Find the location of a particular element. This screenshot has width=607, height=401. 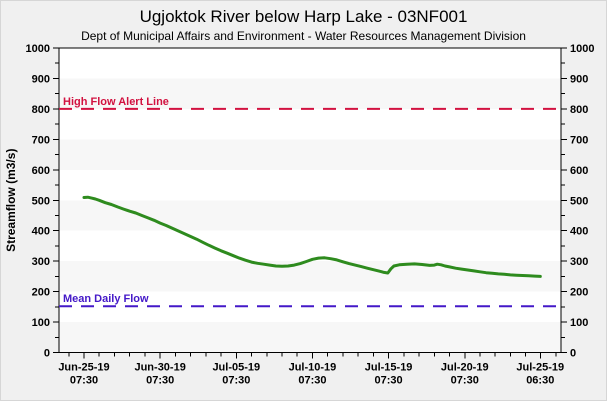

y-tick-label-right: 200 is located at coordinates (579, 293).